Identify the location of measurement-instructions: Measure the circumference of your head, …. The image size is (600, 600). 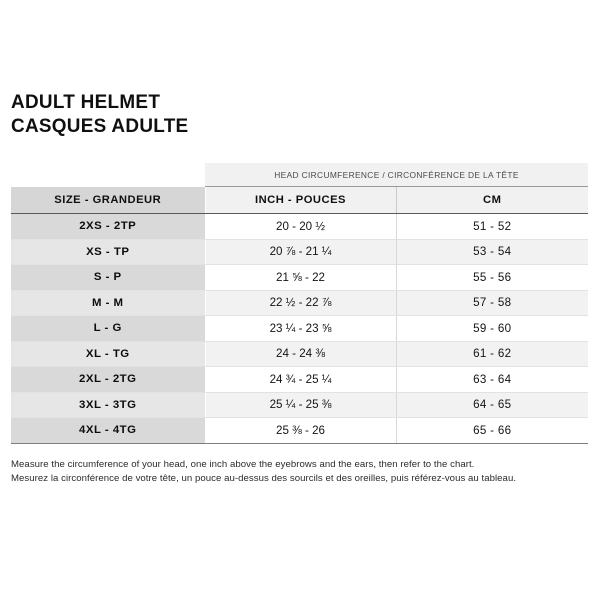
(300, 471).